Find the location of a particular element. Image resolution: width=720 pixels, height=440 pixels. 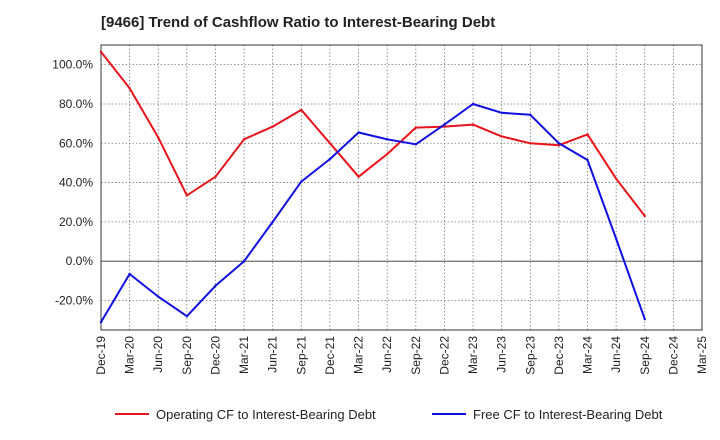

x-tick-label: Mar-21 is located at coordinates (244, 355).